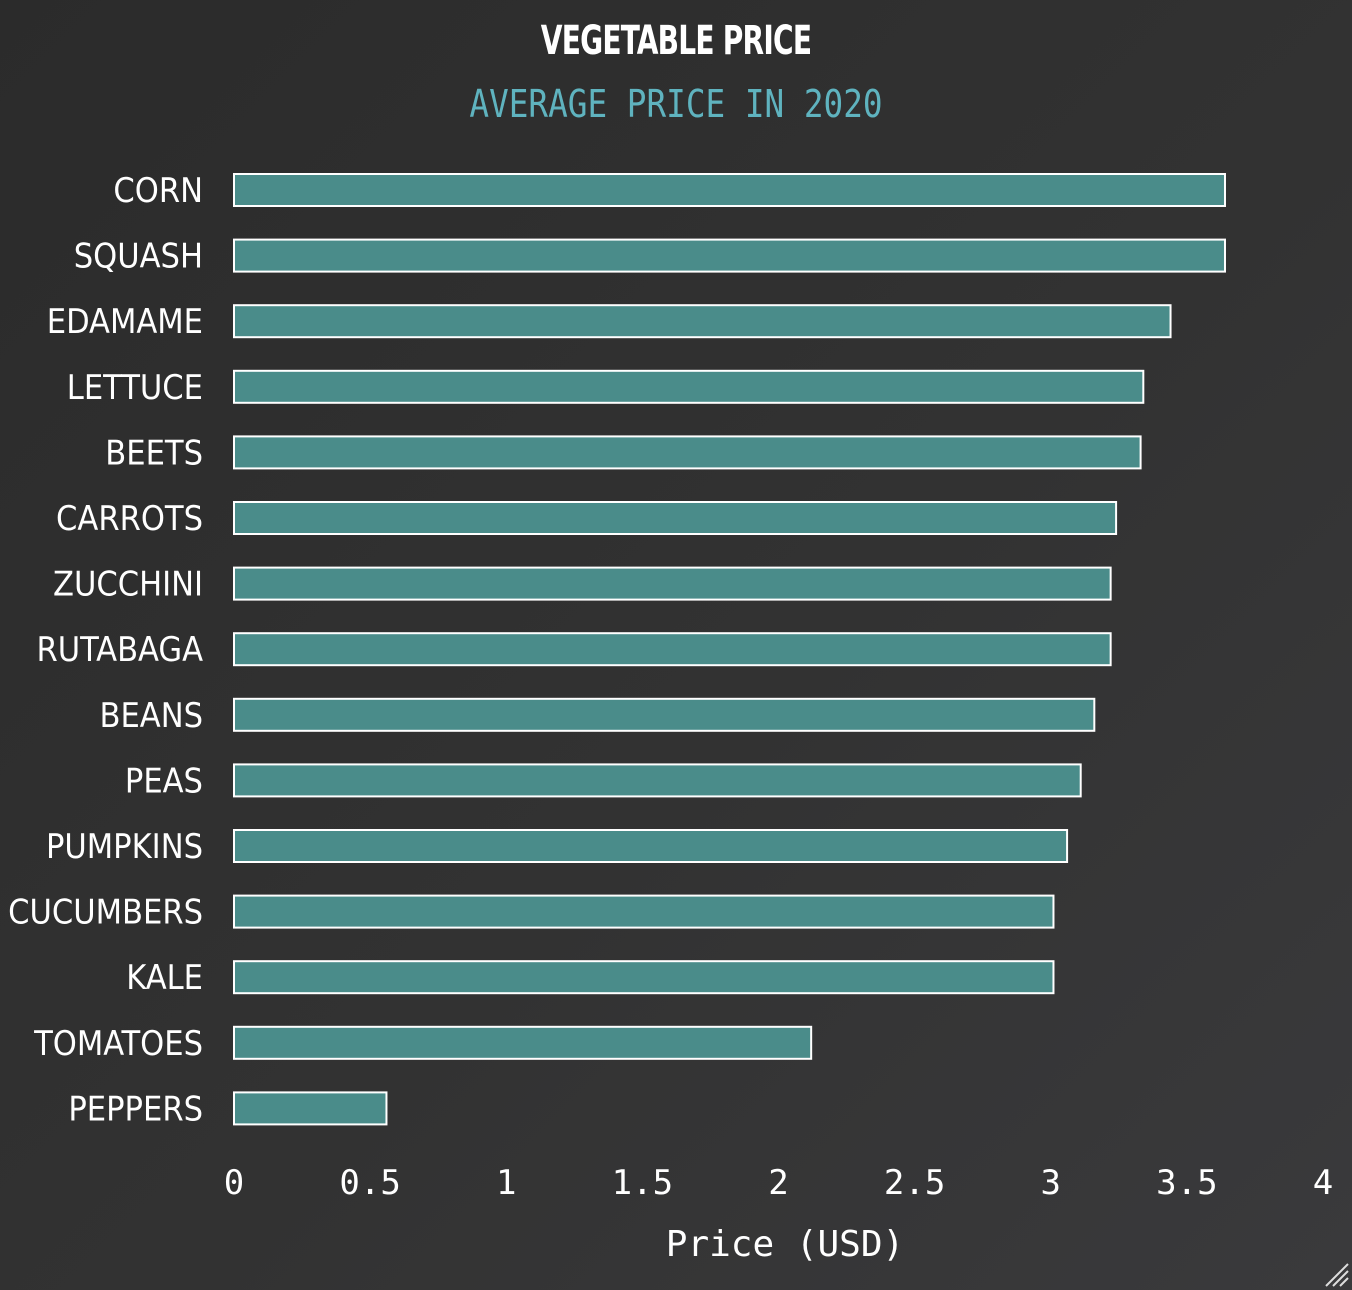 The image size is (1352, 1290). What do you see at coordinates (1323, 1183) in the screenshot?
I see `x-tick-label: 4` at bounding box center [1323, 1183].